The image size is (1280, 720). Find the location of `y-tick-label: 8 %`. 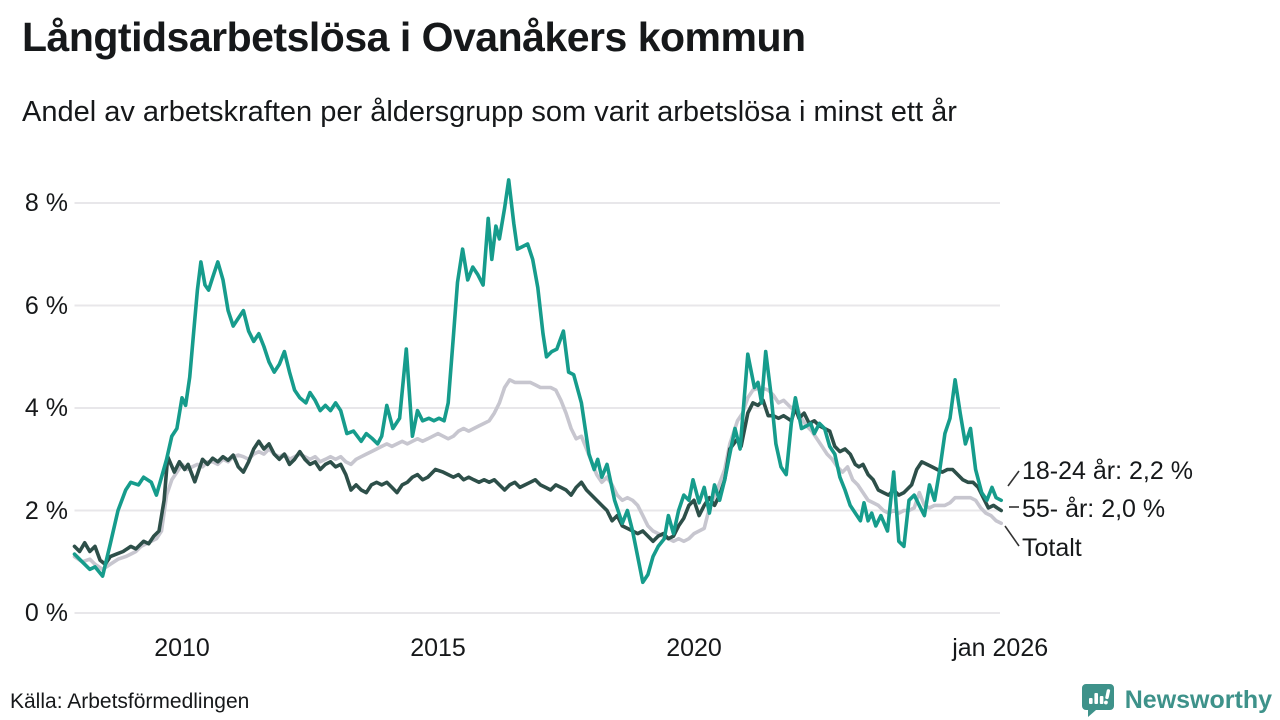

y-tick-label: 8 % is located at coordinates (46, 203).